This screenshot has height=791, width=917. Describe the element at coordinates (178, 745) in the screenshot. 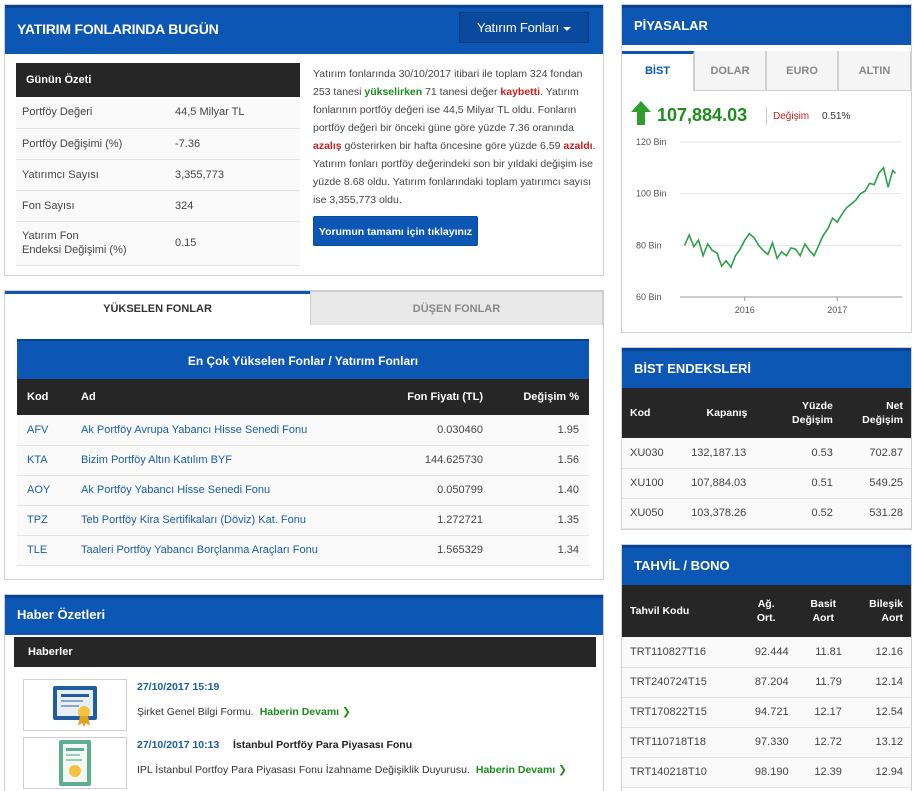

I see `news-date: 27/10/2017 10:13` at that location.